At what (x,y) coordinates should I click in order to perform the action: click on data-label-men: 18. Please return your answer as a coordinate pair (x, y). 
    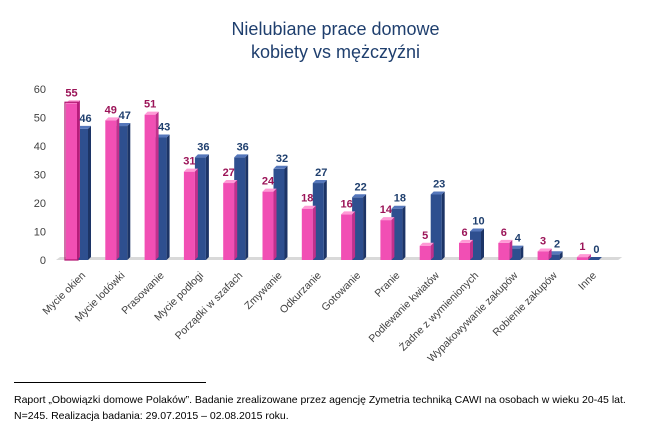
    Looking at the image, I should click on (400, 199).